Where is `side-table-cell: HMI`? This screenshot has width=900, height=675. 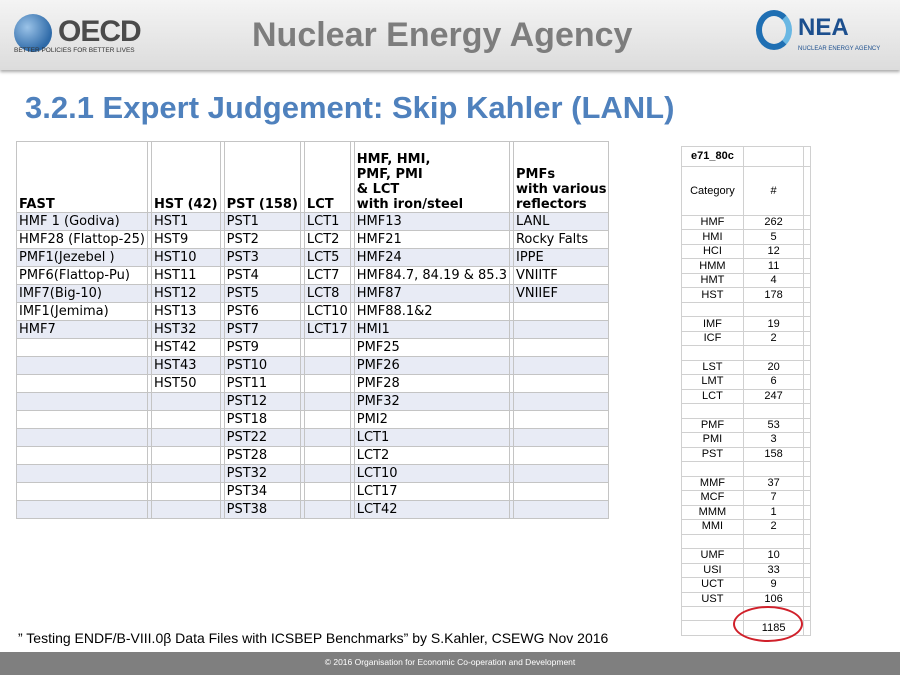
side-table-cell: HMI is located at coordinates (712, 237).